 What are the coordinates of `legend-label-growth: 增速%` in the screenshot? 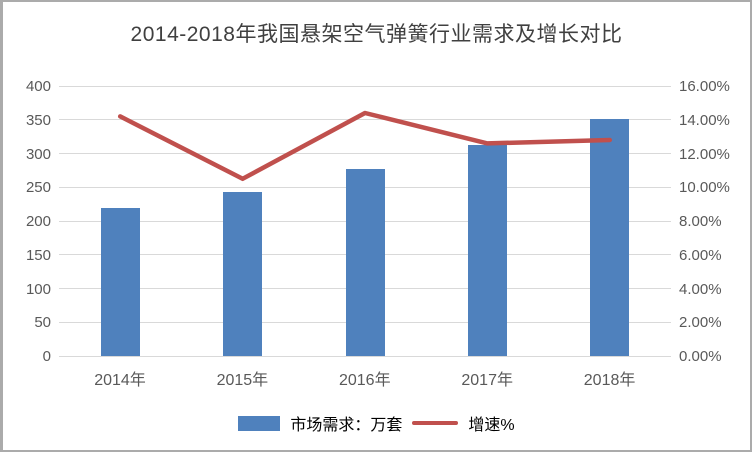 It's located at (491, 425).